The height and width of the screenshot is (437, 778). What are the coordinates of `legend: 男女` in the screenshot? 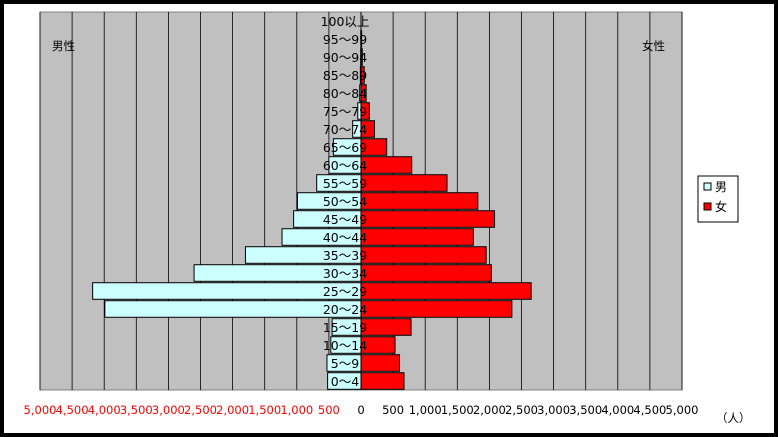 It's located at (718, 199).